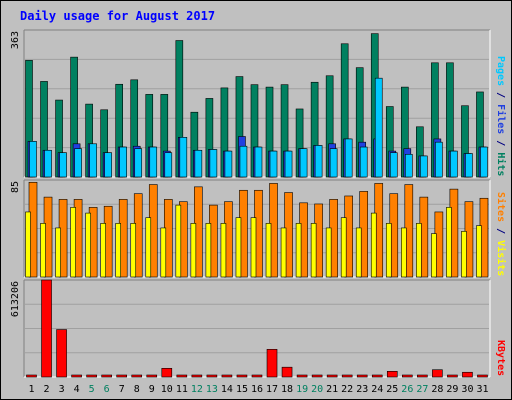 The image size is (512, 400). I want to click on x-tick-label: 13, so click(212, 389).